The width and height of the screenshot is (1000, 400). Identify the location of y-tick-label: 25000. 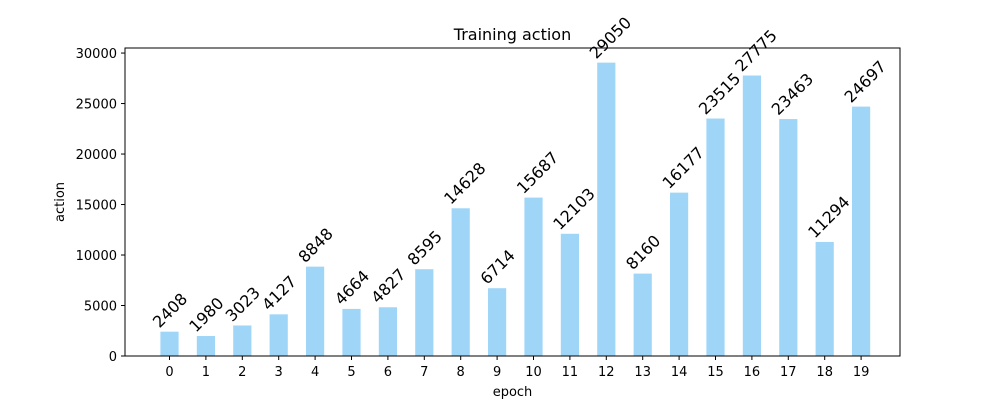
(96, 105).